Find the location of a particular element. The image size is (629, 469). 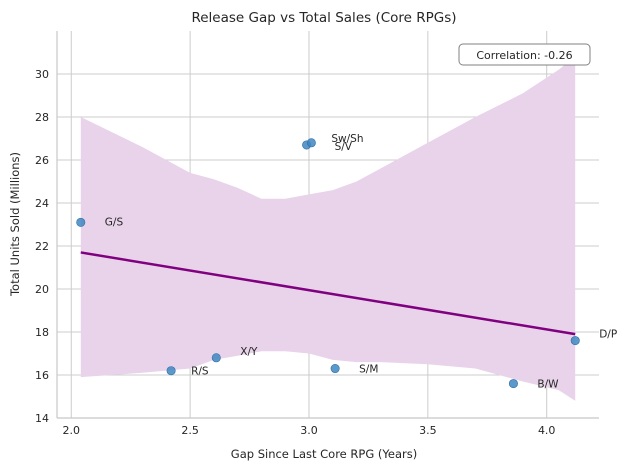

point-label: B/W is located at coordinates (548, 385).